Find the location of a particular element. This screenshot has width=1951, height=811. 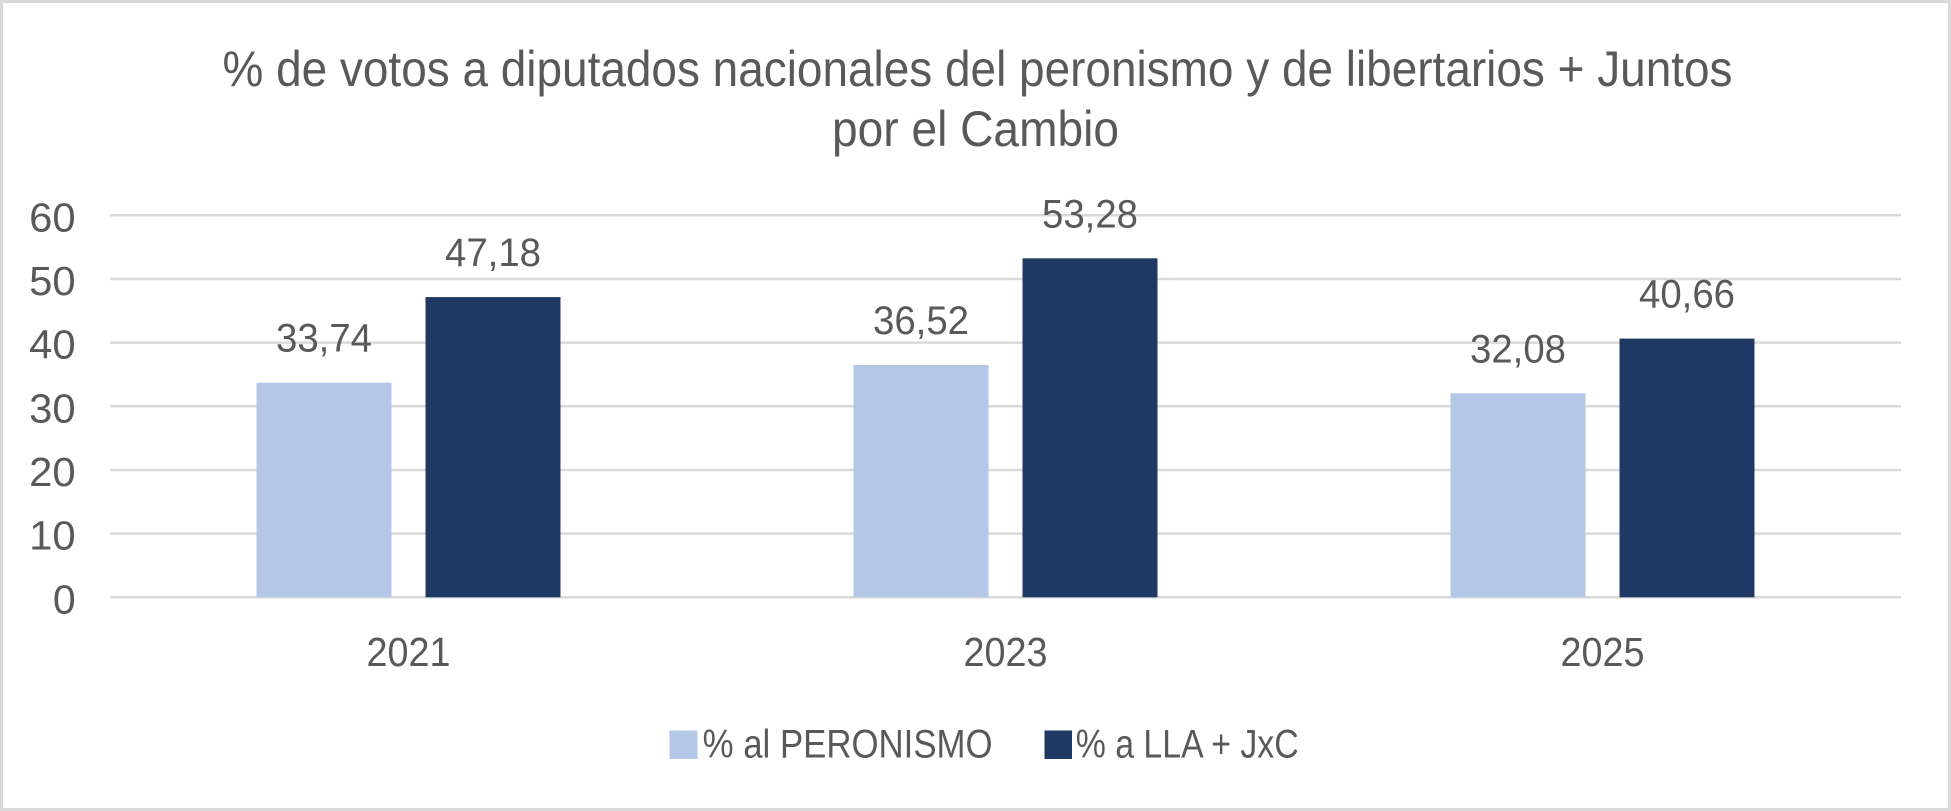

svg-text: 47,18 is located at coordinates (493, 253).